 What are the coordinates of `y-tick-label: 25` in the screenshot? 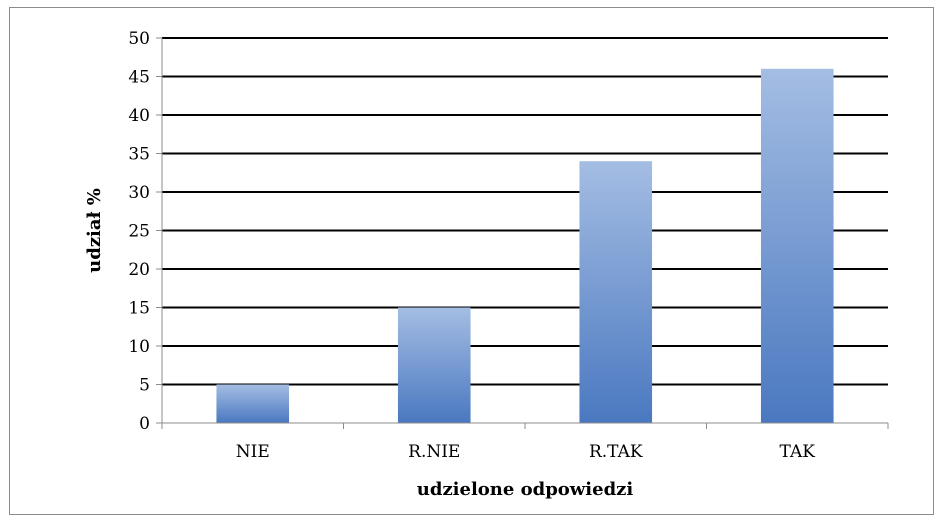 It's located at (139, 232).